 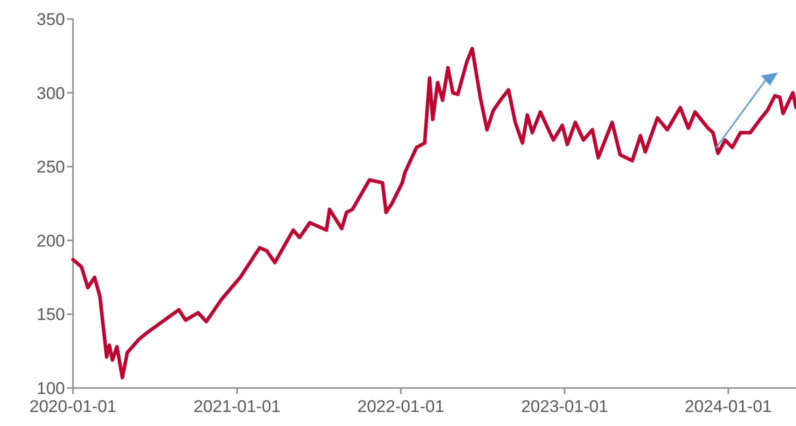 What do you see at coordinates (73, 406) in the screenshot?
I see `x-tick-label: 2020-01-01` at bounding box center [73, 406].